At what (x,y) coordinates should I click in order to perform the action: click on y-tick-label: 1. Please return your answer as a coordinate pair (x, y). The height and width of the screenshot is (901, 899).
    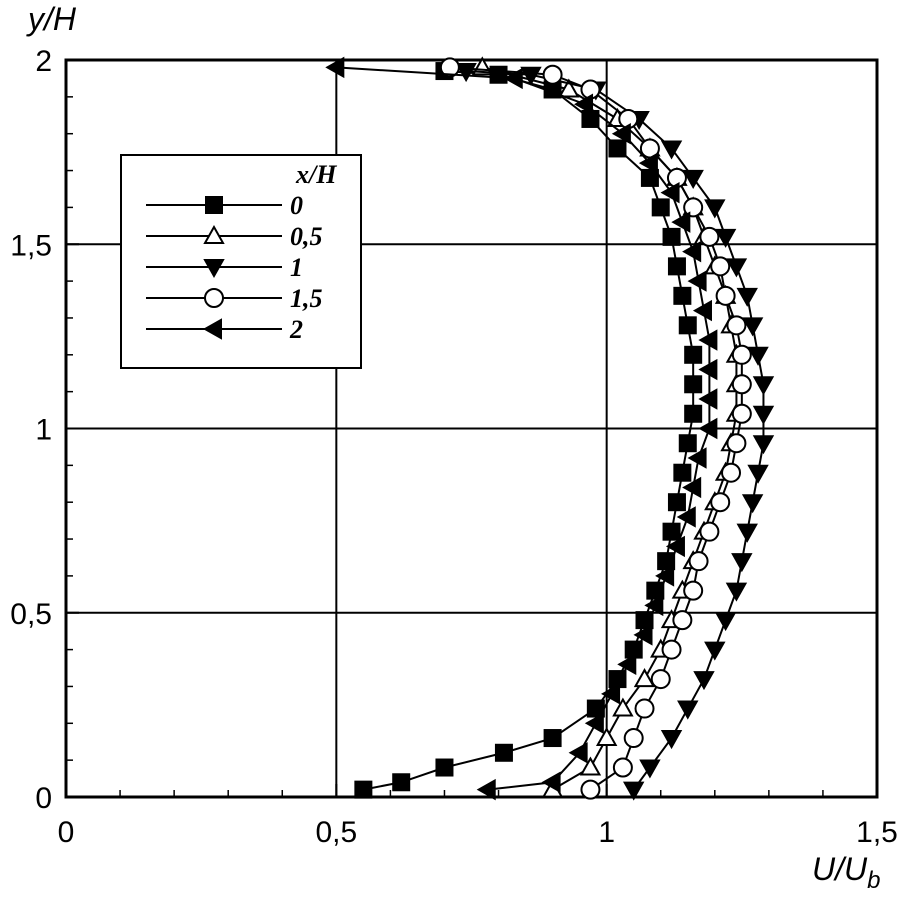
    Looking at the image, I should click on (43, 430).